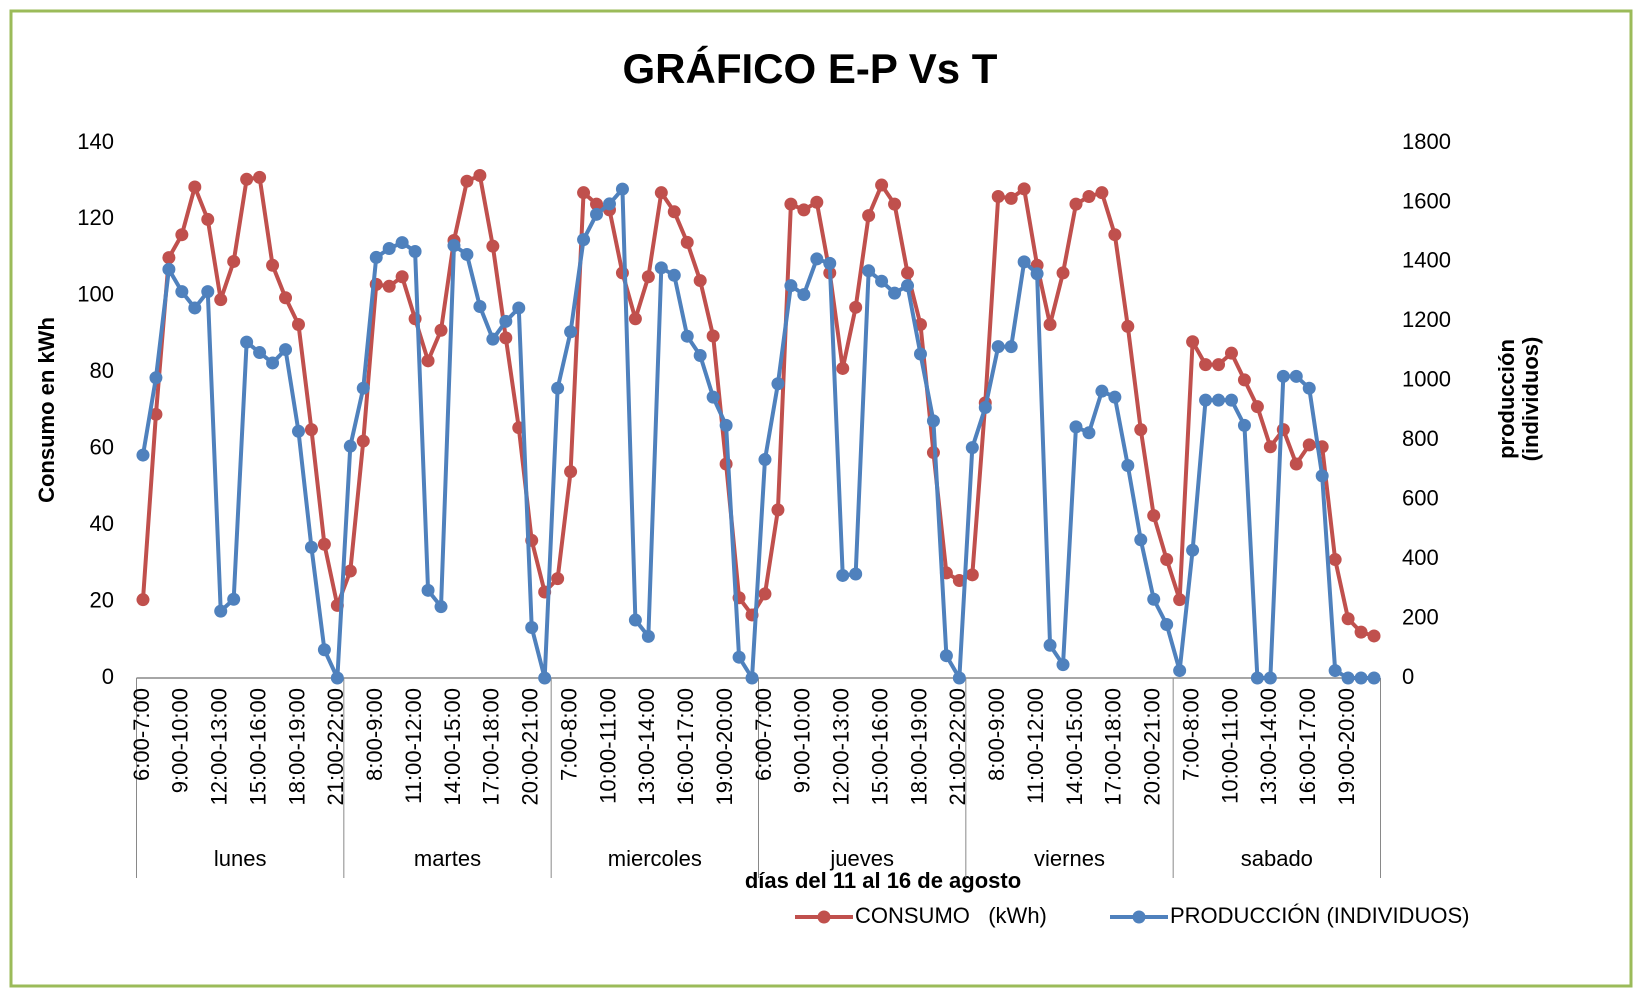 This screenshot has width=1642, height=997. What do you see at coordinates (883, 880) in the screenshot?
I see `x-axis-title: días del 11 al 16 de agosto` at bounding box center [883, 880].